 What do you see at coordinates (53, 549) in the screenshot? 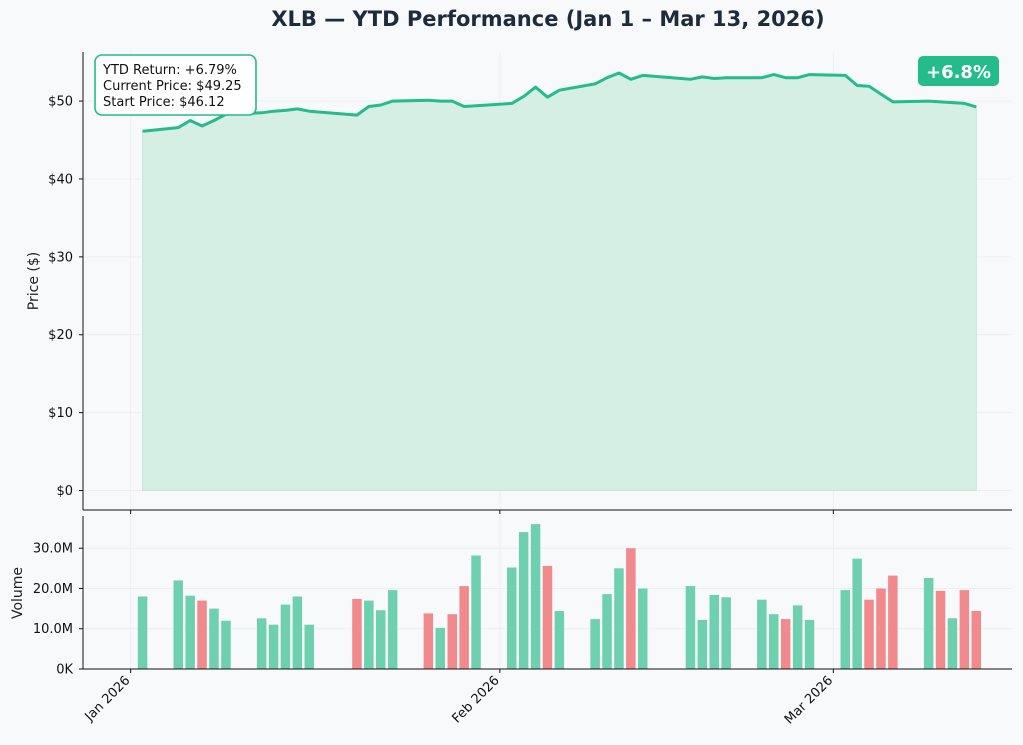
I see `volume-y-tick-label: 30.0M` at bounding box center [53, 549].